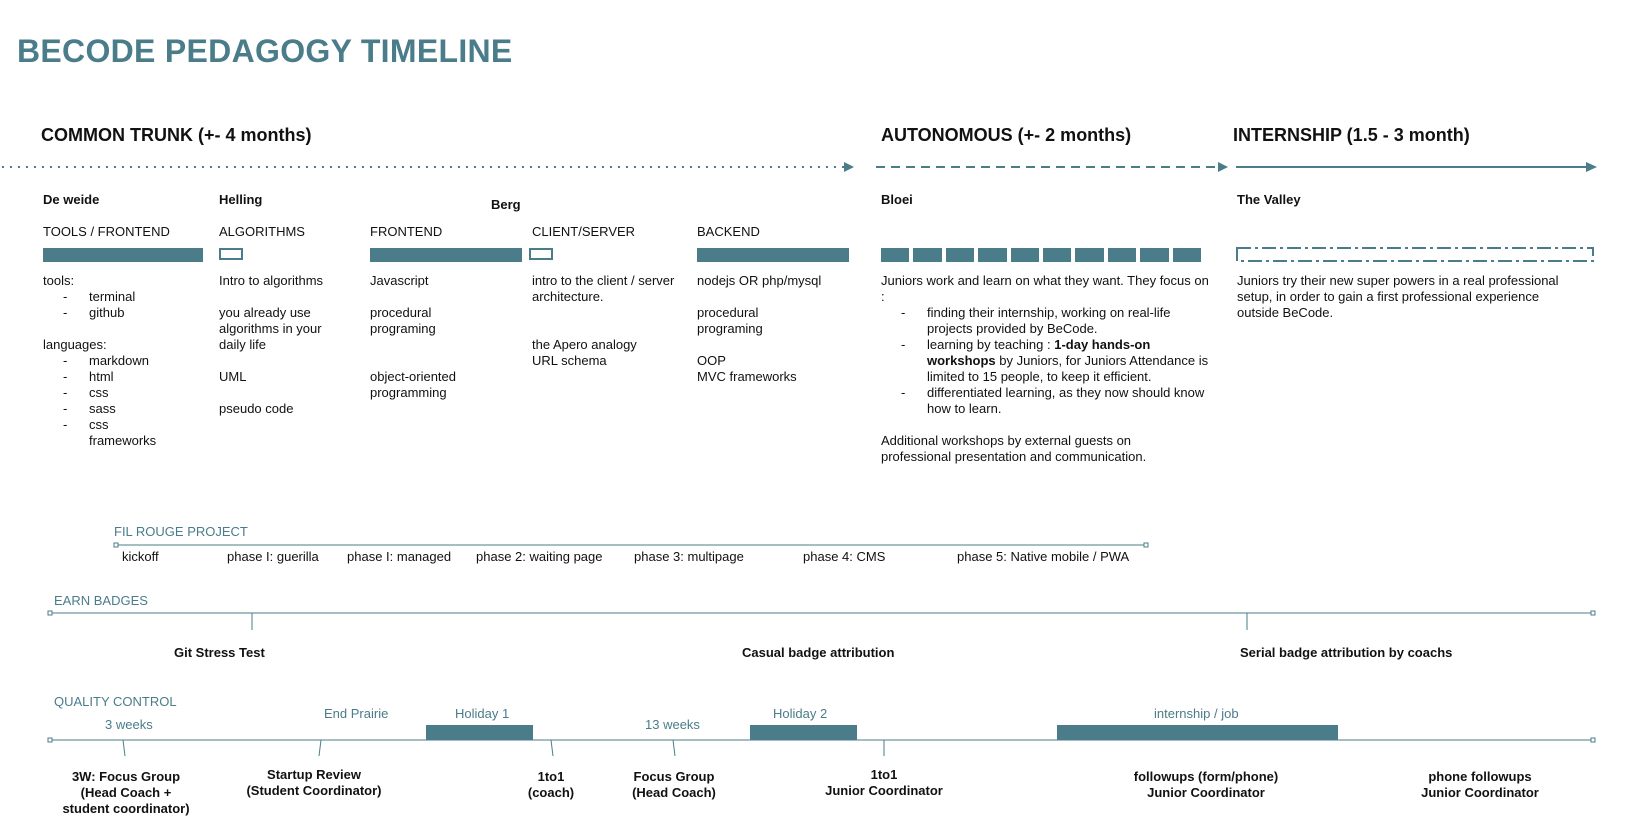 Image resolution: width=1627 pixels, height=817 pixels. I want to click on fil-rouge-label: FIL ROUGE PROJECT, so click(181, 531).